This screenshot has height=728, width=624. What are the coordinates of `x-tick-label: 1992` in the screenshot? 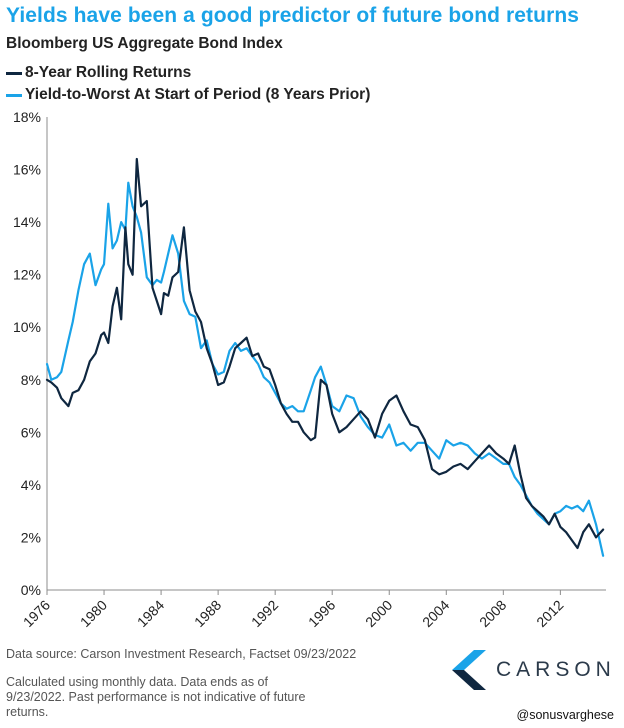 It's located at (264, 613).